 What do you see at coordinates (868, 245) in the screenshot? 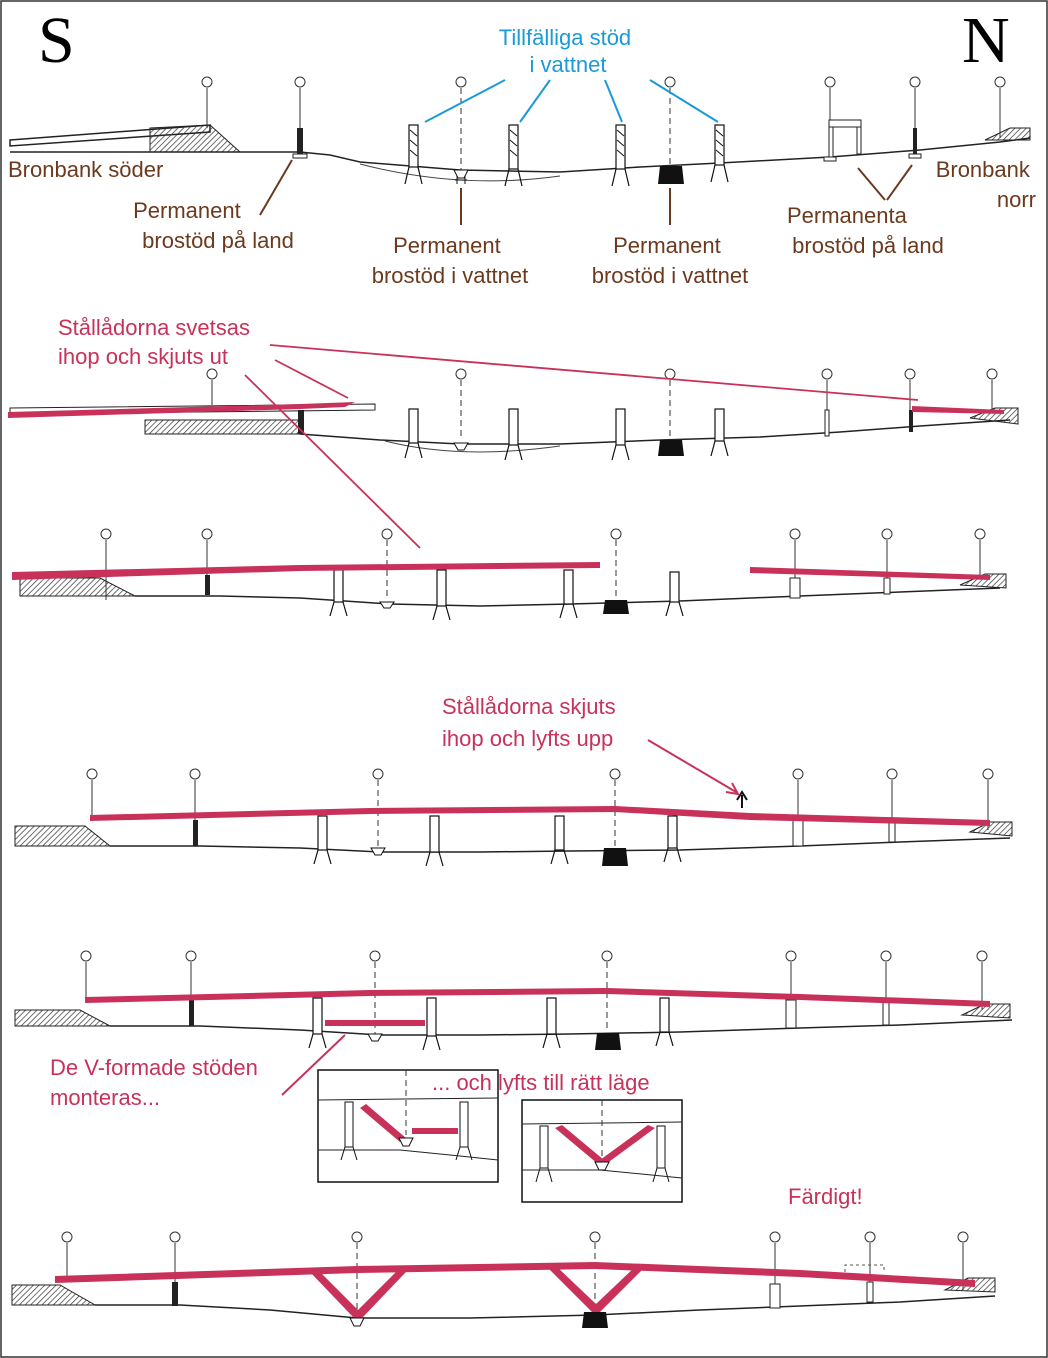
I see `land-supports-right-label-2: brostöd på land` at bounding box center [868, 245].